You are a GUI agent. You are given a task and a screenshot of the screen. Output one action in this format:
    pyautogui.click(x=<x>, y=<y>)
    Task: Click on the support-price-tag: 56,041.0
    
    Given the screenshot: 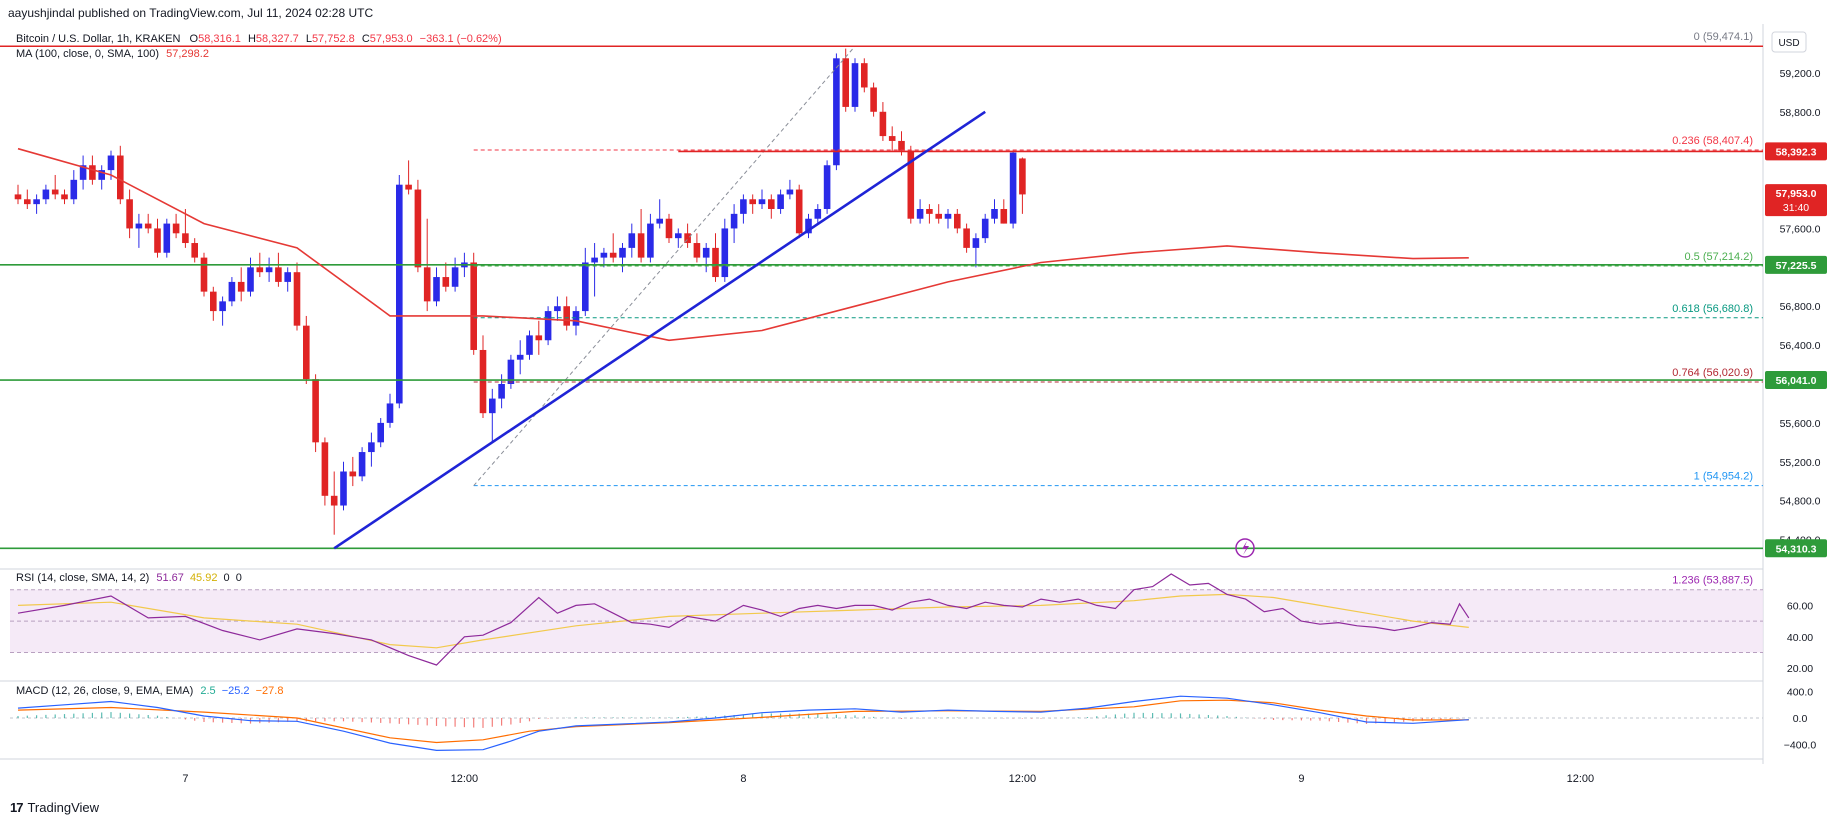 What is the action you would take?
    pyautogui.click(x=1796, y=381)
    